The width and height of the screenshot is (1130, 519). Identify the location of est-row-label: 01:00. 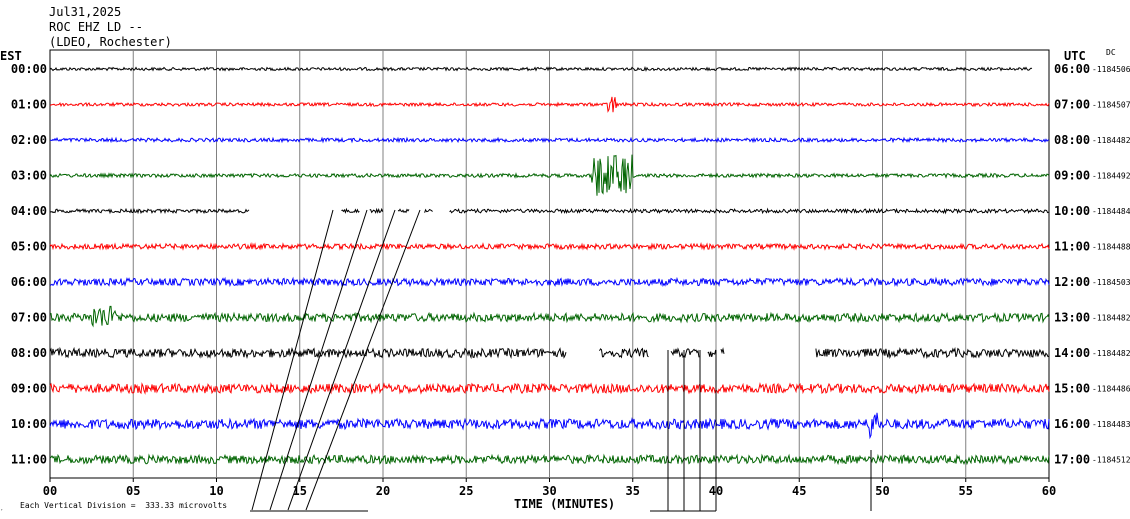
(29, 105).